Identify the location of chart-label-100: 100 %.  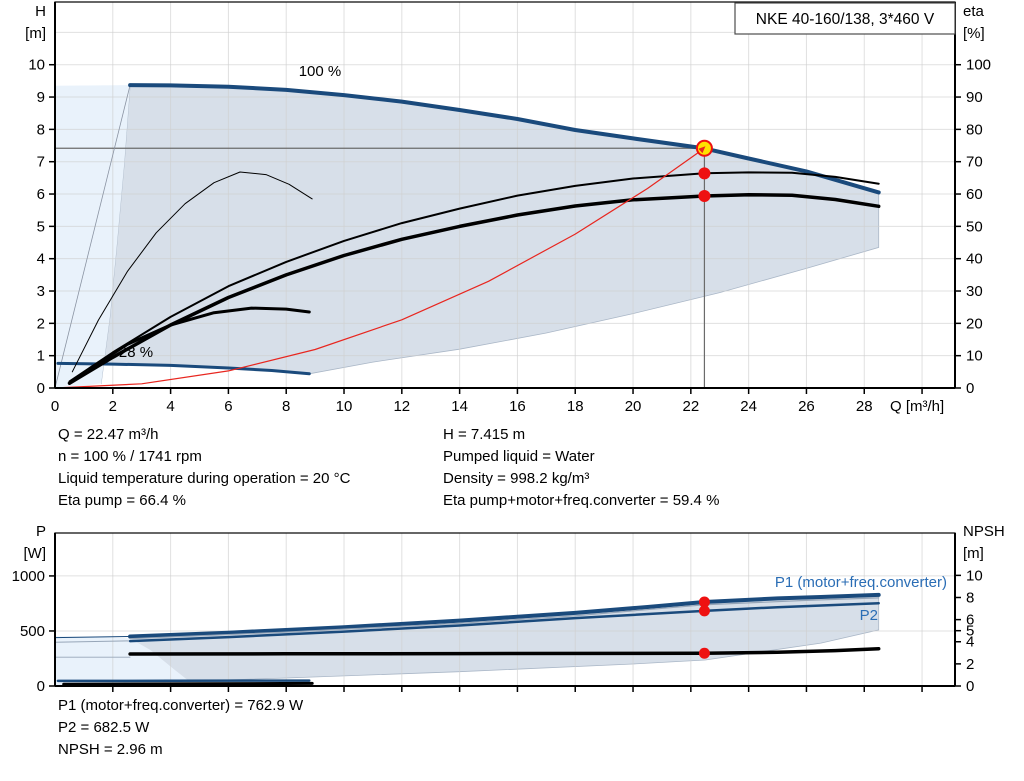
(320, 71).